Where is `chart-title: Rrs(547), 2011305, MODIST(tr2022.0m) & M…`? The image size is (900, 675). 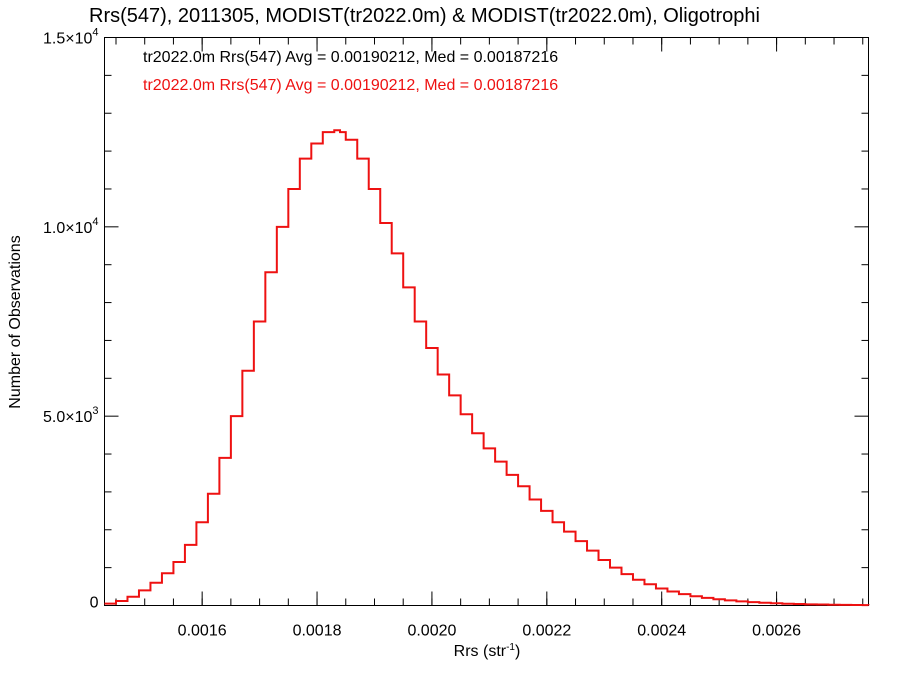
chart-title: Rrs(547), 2011305, MODIST(tr2022.0m) & M… is located at coordinates (424, 16).